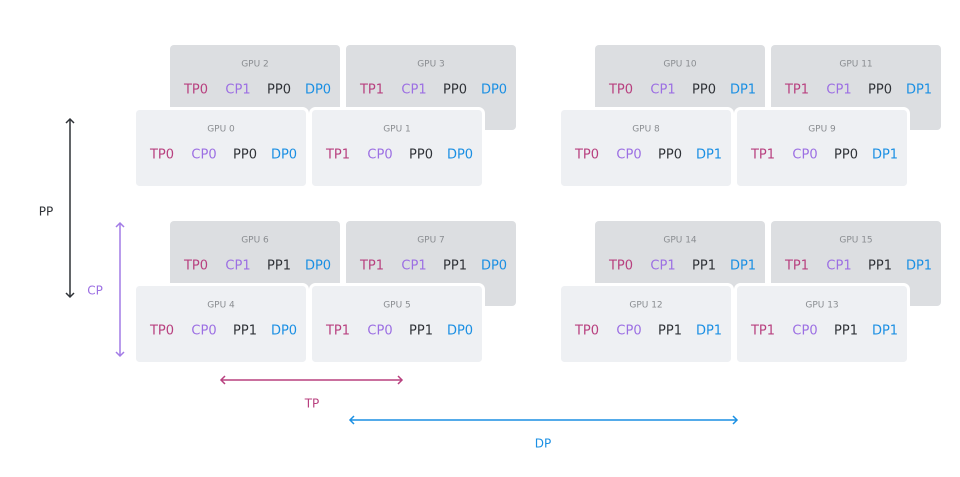 The image size is (960, 477). Describe the element at coordinates (680, 241) in the screenshot. I see `gpu-label: GPU 14` at that location.